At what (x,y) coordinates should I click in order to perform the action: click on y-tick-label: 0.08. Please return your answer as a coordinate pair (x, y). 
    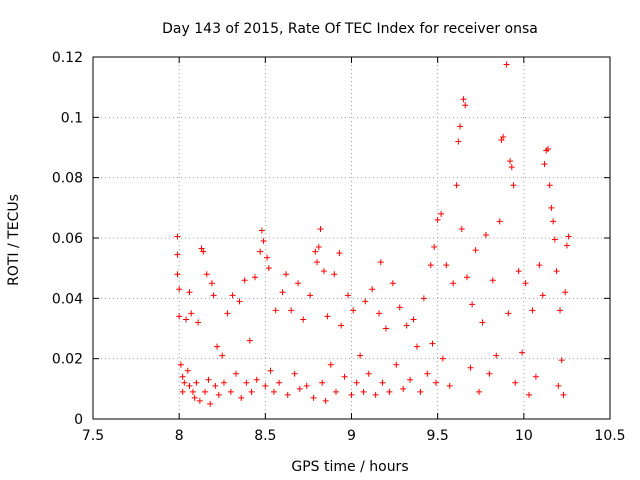
    Looking at the image, I should click on (67, 179).